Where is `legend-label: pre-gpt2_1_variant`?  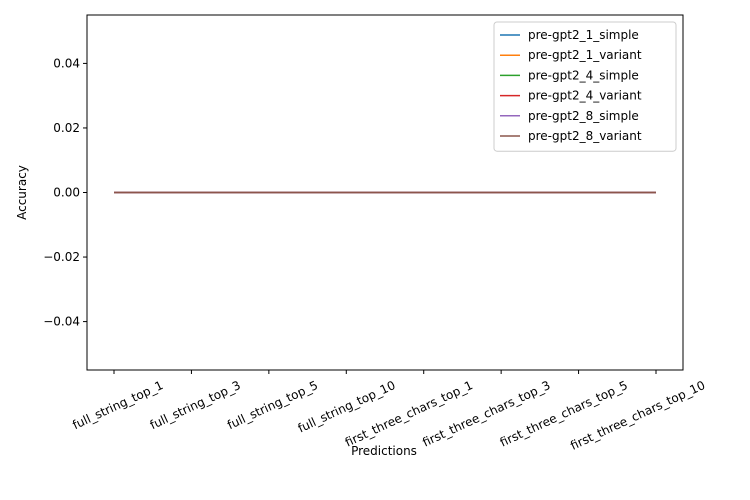 legend-label: pre-gpt2_1_variant is located at coordinates (585, 55).